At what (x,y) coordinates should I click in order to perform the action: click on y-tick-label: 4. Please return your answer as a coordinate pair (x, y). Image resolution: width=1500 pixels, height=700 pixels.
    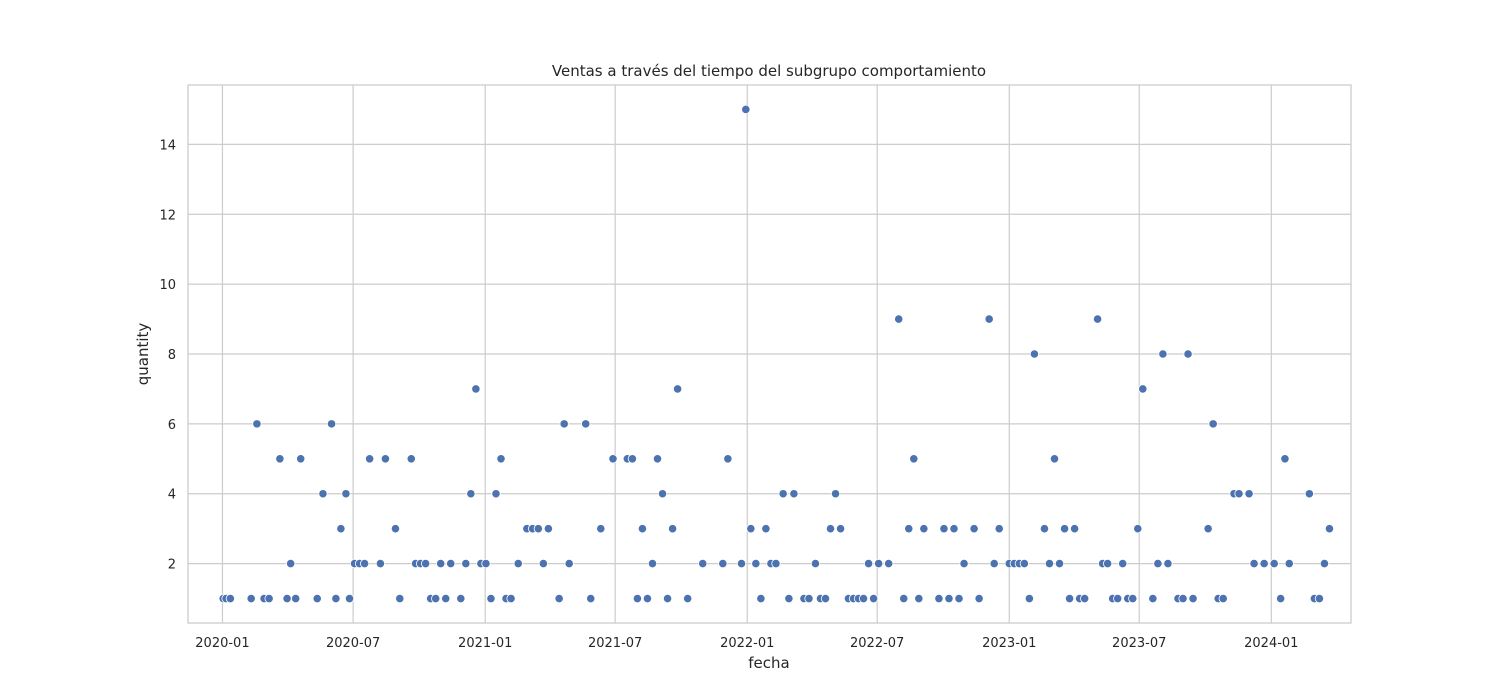
    Looking at the image, I should click on (172, 495).